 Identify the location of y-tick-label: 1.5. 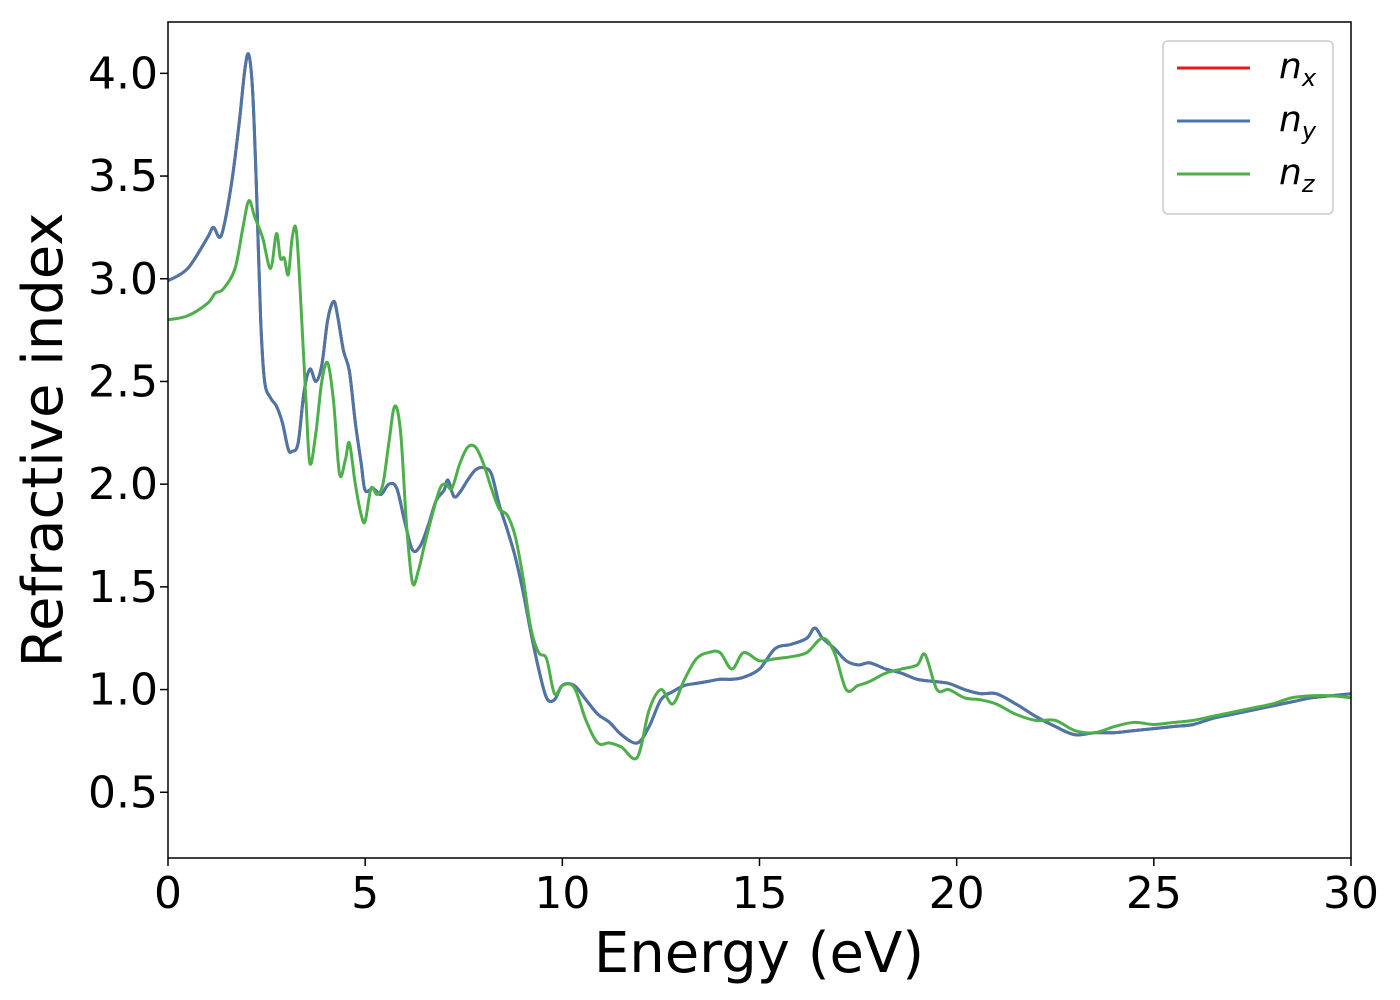
(123, 587).